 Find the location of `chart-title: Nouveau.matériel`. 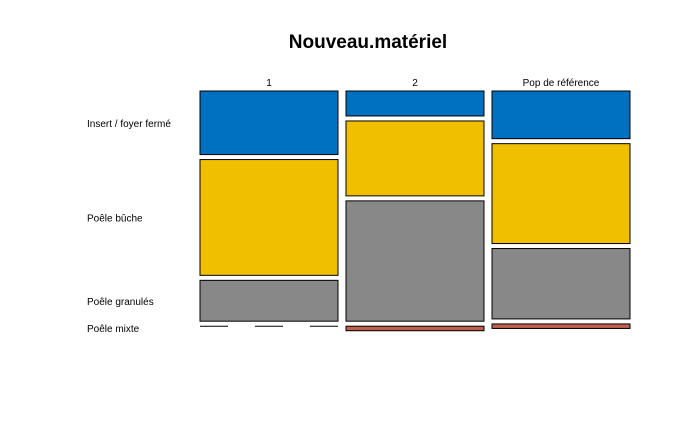

chart-title: Nouveau.matériel is located at coordinates (368, 42).